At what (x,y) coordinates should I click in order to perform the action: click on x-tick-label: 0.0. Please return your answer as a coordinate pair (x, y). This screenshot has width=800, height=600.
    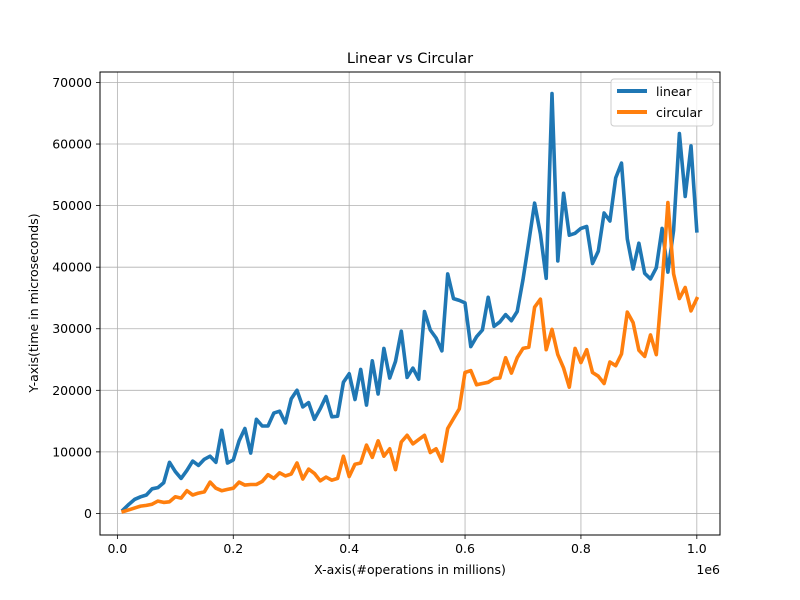
    Looking at the image, I should click on (117, 548).